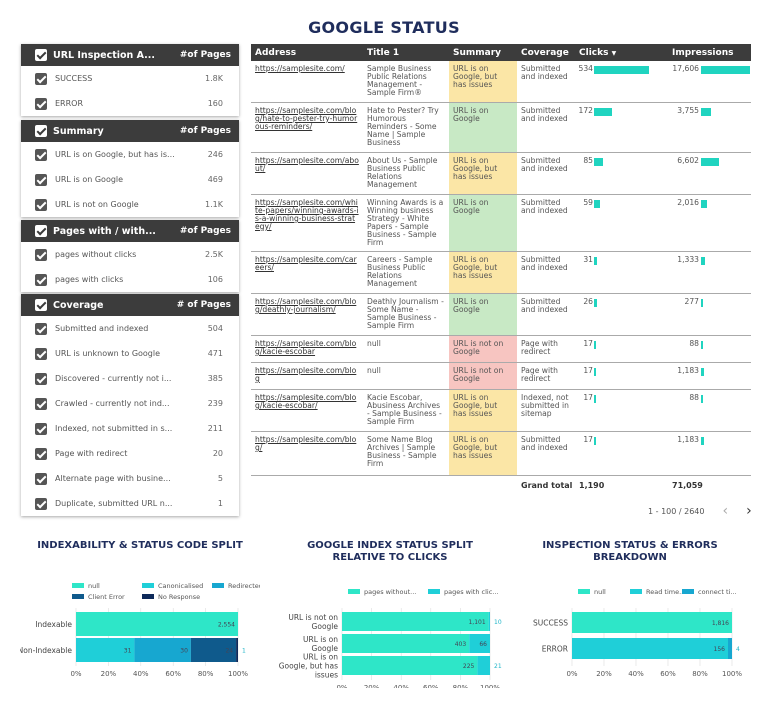 This screenshot has height=701, width=768. Describe the element at coordinates (130, 279) in the screenshot. I see `filter-option: pages with clicks 106` at that location.